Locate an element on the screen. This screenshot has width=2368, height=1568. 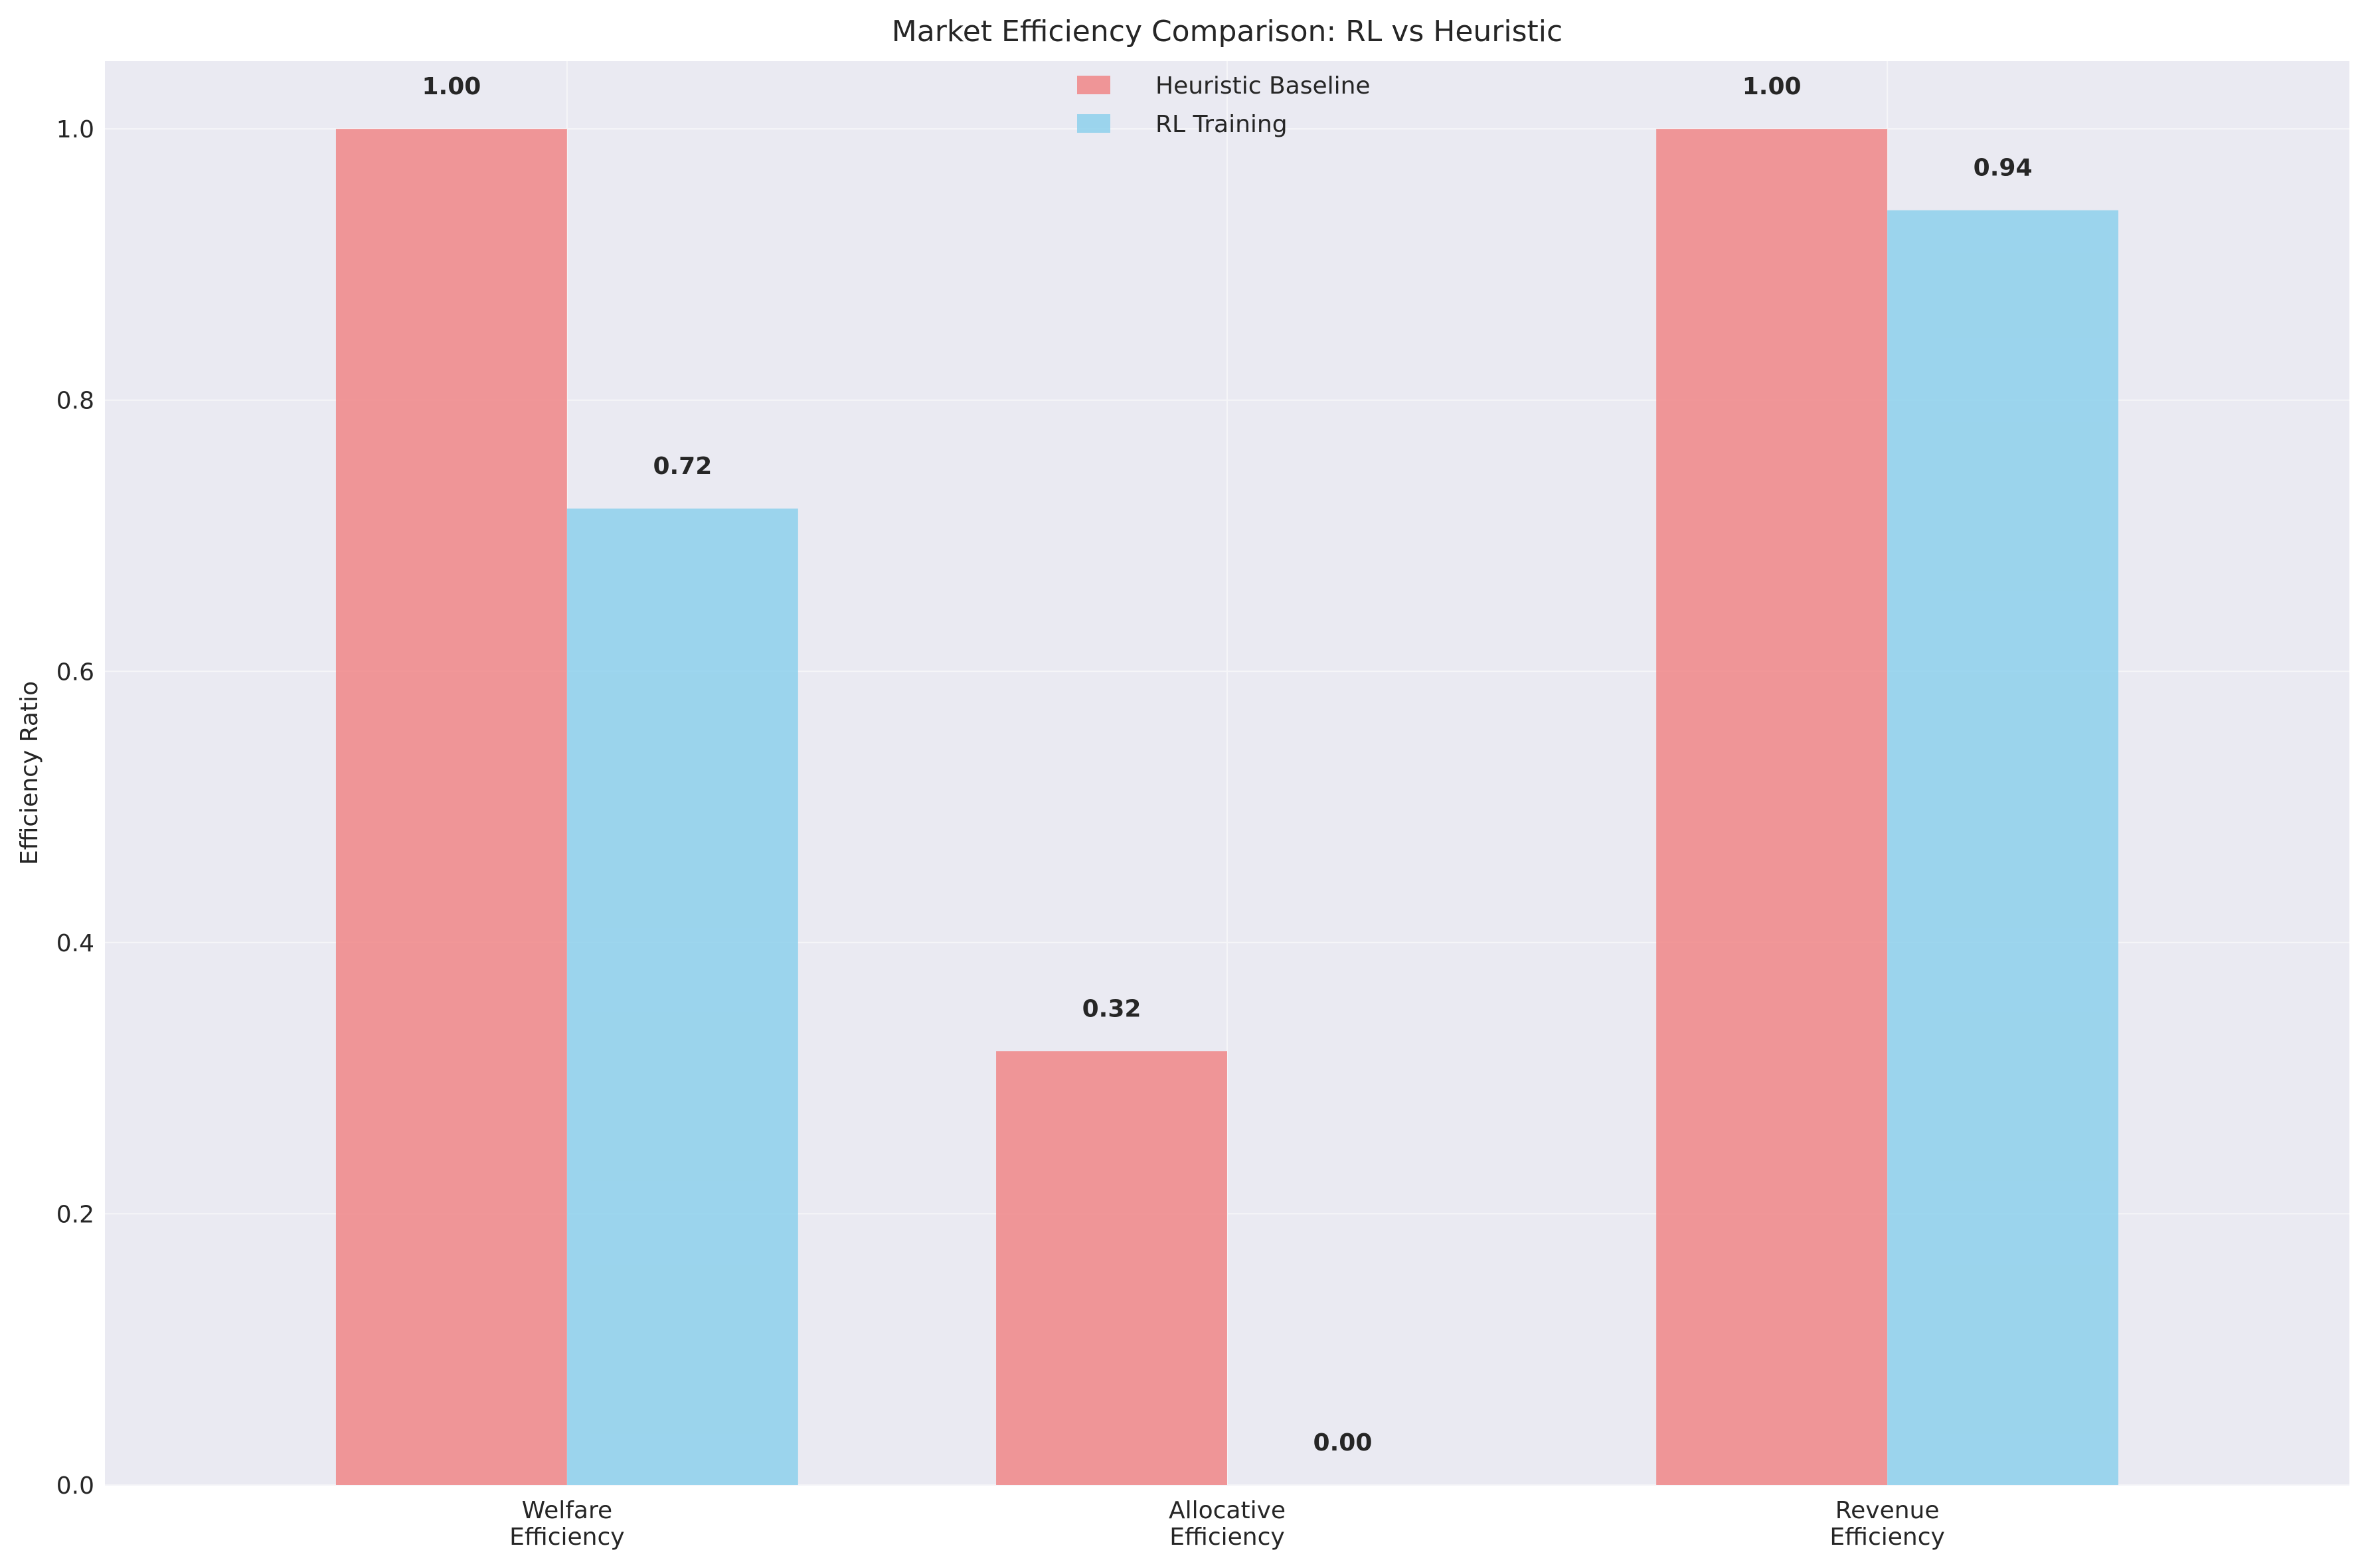
x-tick-label: Revenue Efficiency is located at coordinates (1886, 1524).